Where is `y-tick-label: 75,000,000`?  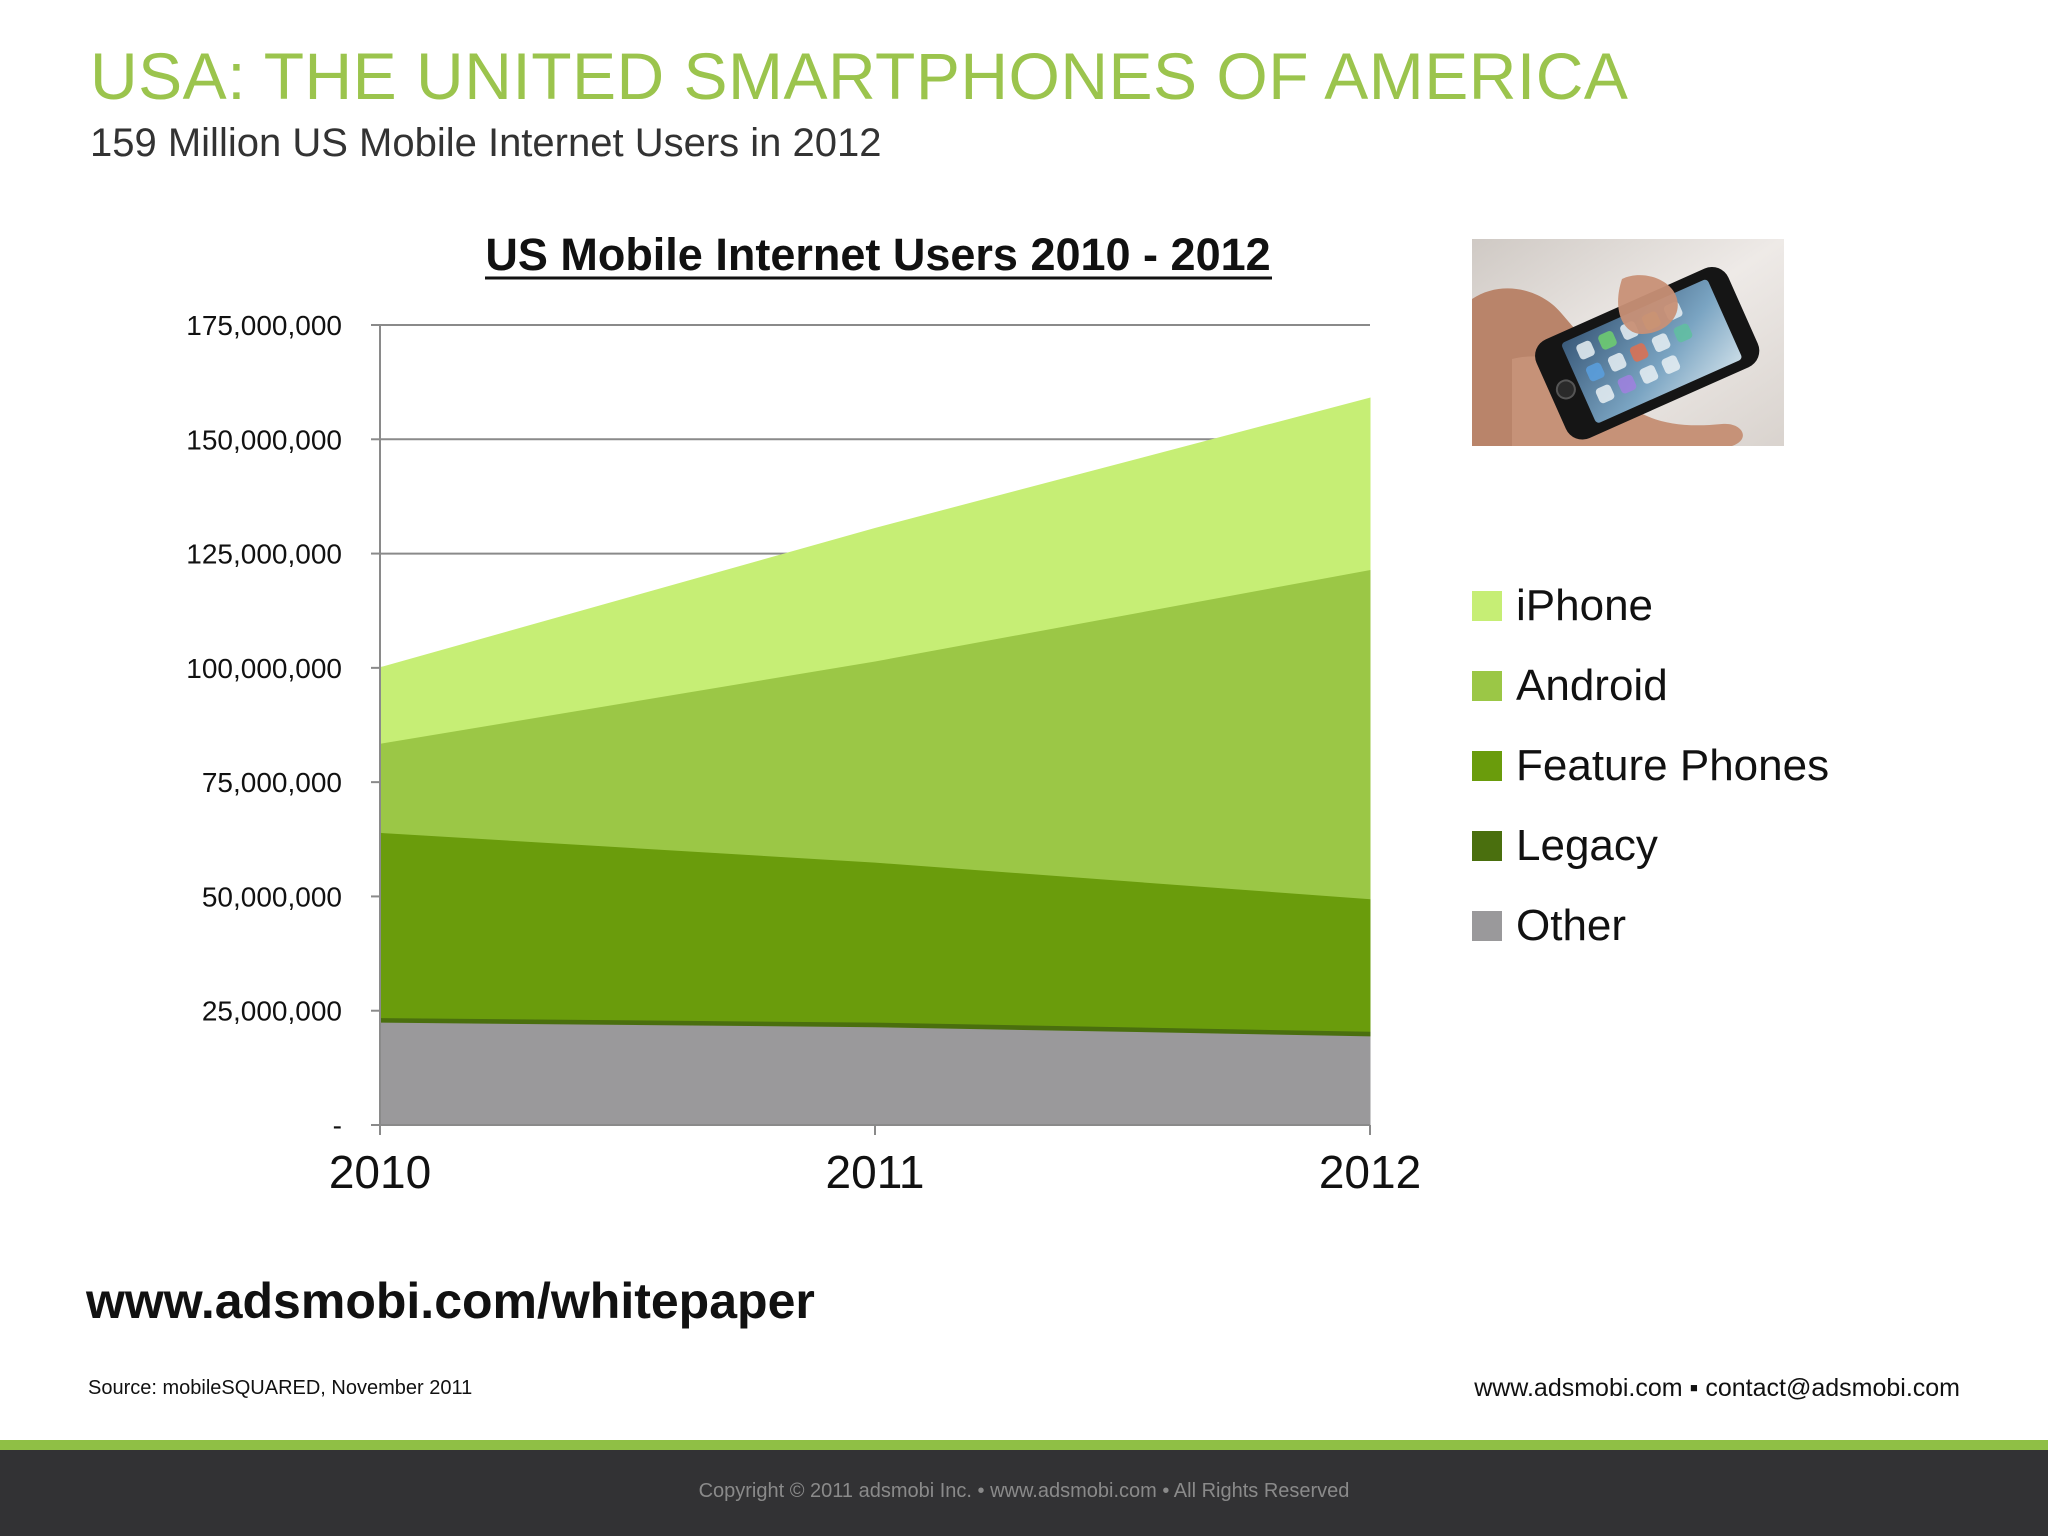
y-tick-label: 75,000,000 is located at coordinates (272, 782).